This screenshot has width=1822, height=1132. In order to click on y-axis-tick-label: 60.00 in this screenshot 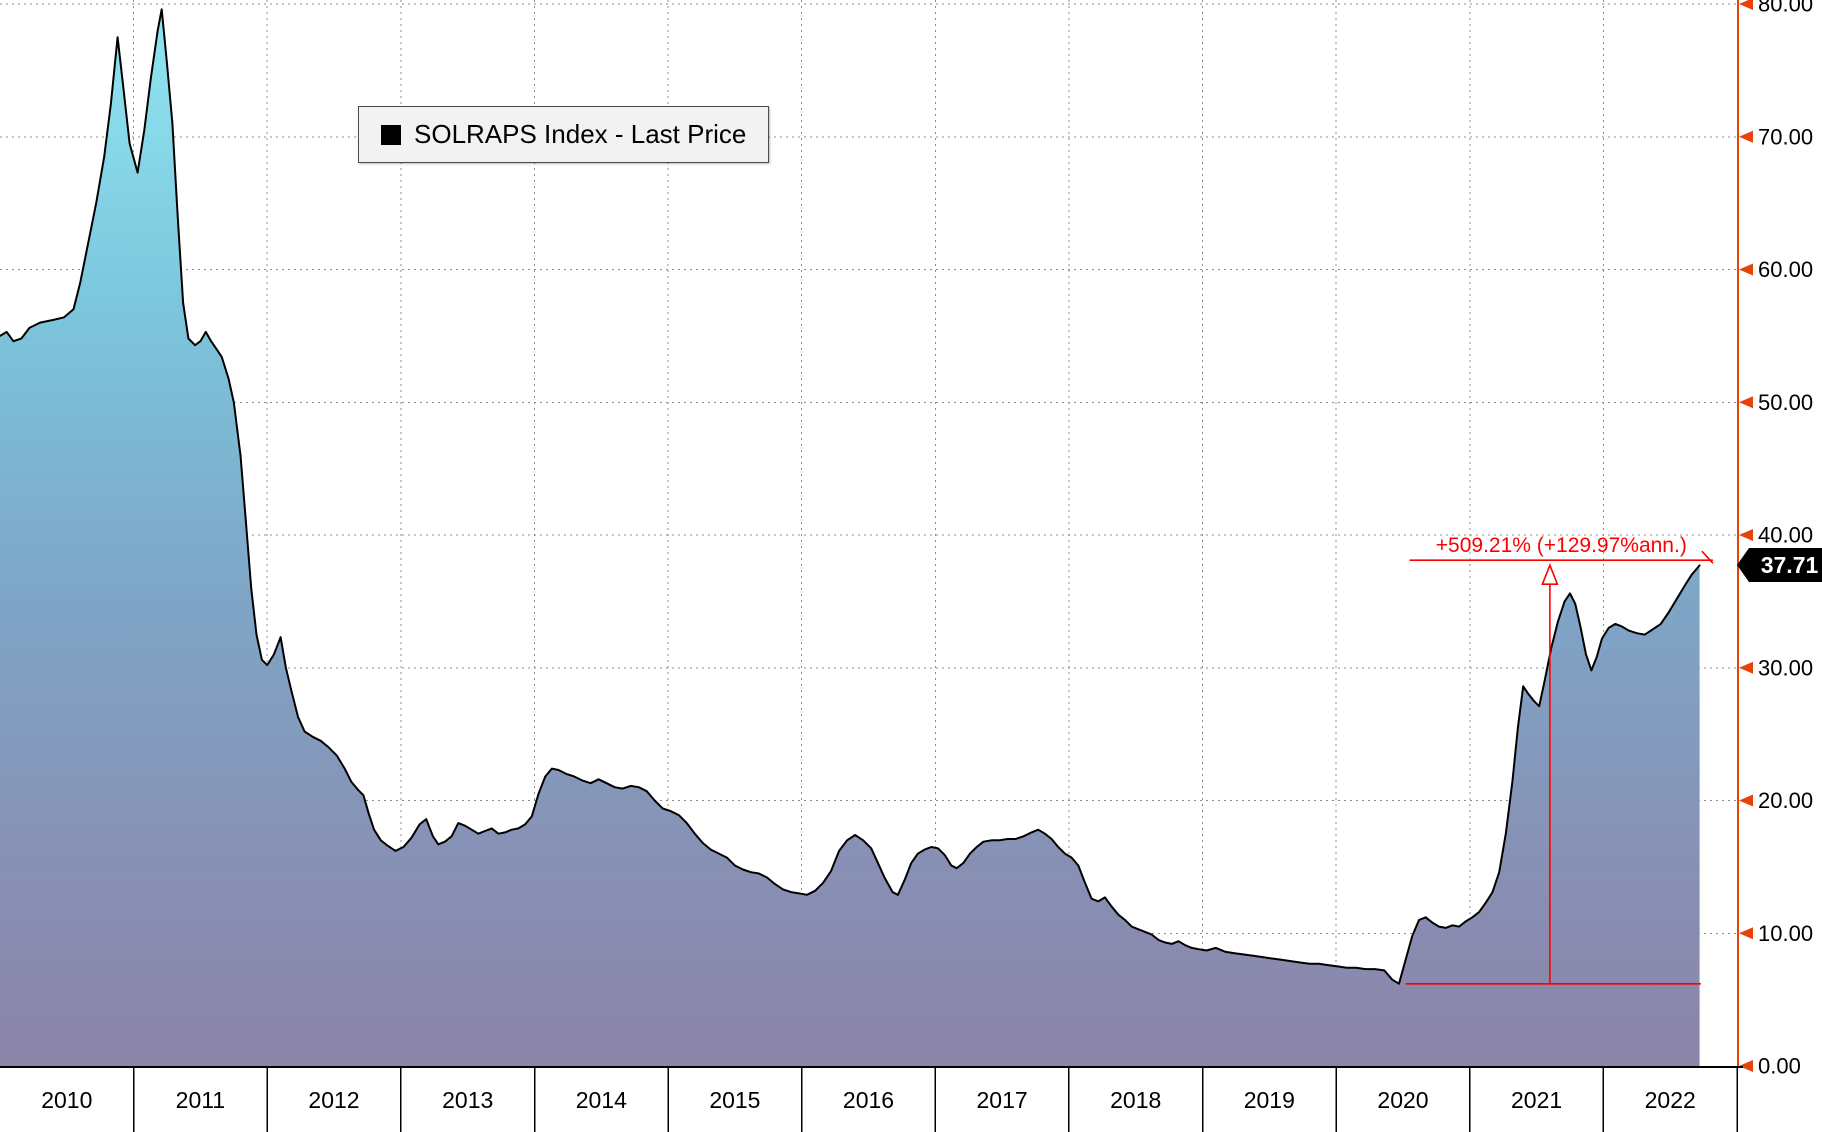, I will do `click(1785, 269)`.